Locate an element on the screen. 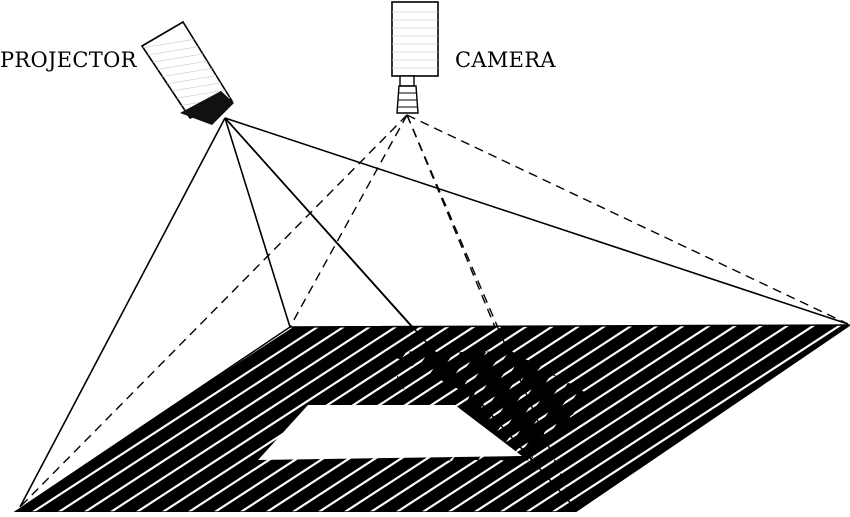  projector-lens is located at coordinates (207, 108).